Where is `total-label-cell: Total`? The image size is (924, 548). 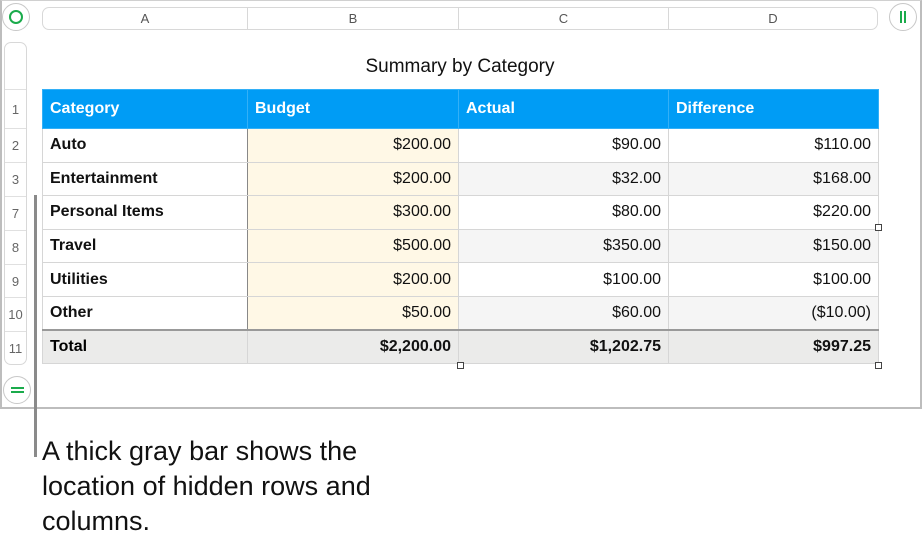
total-label-cell: Total is located at coordinates (145, 347).